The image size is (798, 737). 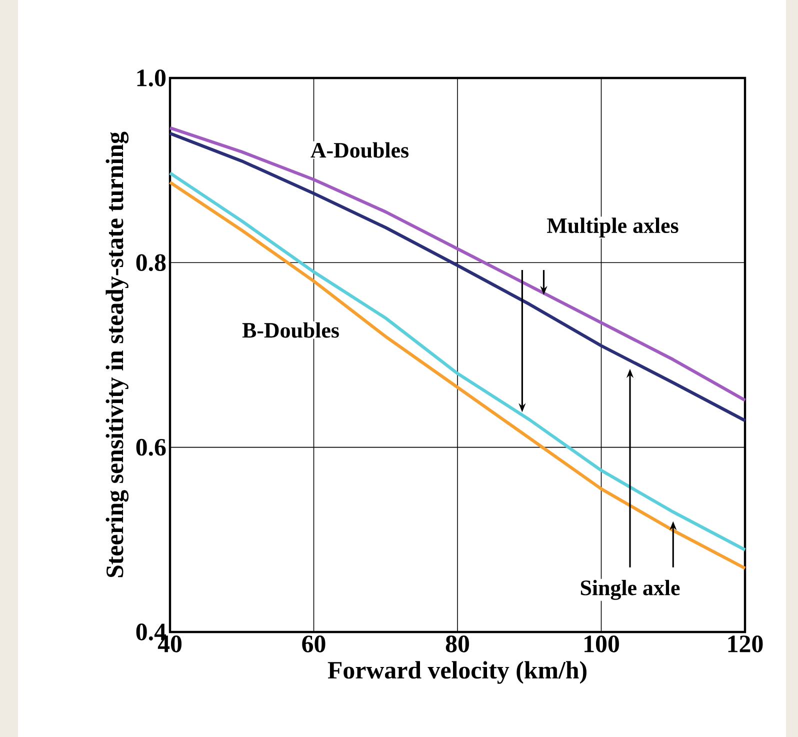 I want to click on x-axis-title: Forward velocity (km/h), so click(x=457, y=672).